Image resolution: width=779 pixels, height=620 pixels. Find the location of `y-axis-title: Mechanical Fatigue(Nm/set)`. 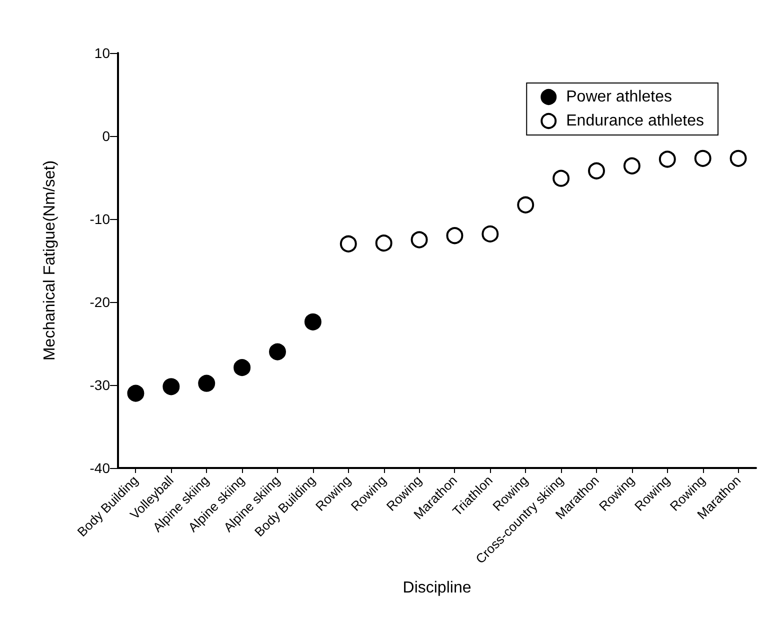

y-axis-title: Mechanical Fatigue(Nm/set) is located at coordinates (50, 260).